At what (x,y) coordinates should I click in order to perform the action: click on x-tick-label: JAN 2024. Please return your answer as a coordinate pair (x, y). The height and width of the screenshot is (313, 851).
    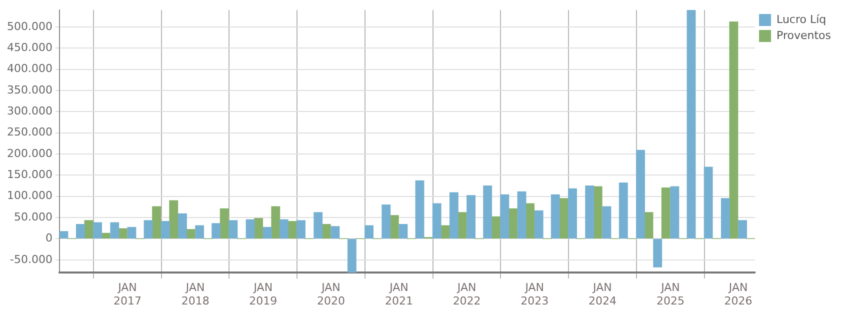
    Looking at the image, I should click on (602, 294).